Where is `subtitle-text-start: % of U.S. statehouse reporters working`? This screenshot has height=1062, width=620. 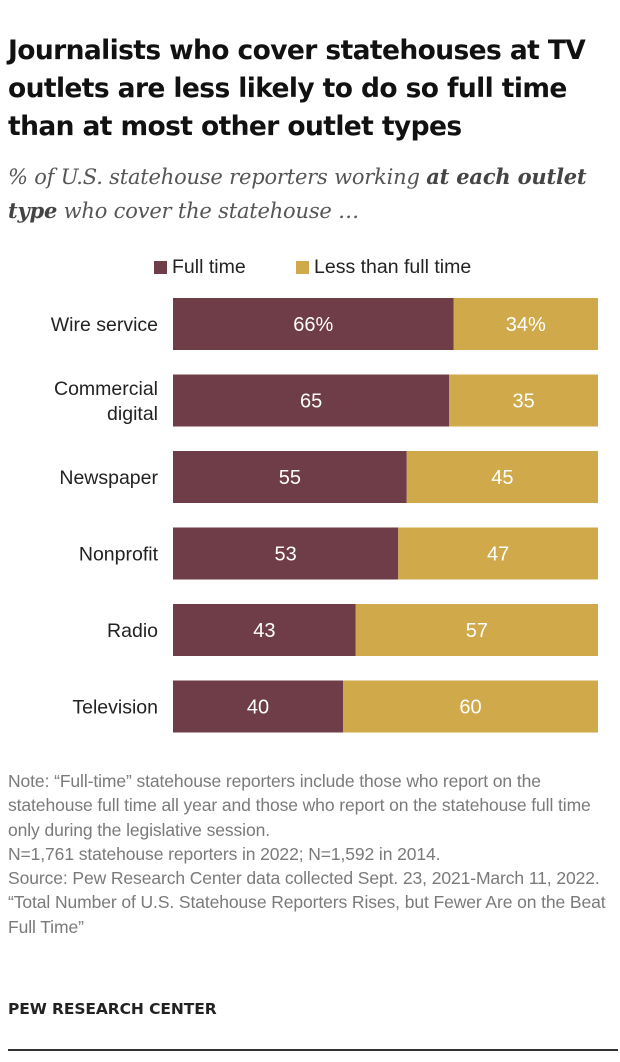 subtitle-text-start: % of U.S. statehouse reporters working is located at coordinates (217, 177).